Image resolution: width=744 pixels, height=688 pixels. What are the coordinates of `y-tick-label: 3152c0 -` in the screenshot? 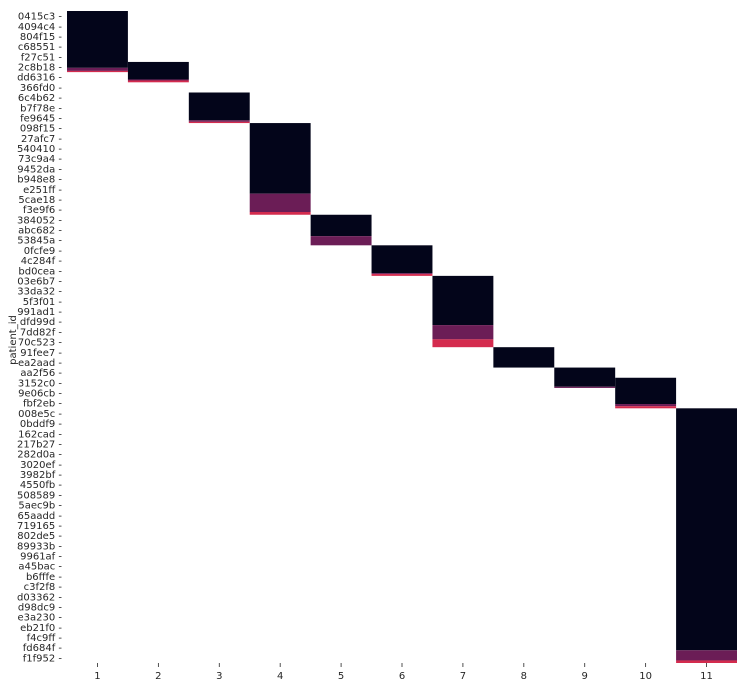 It's located at (40, 383).